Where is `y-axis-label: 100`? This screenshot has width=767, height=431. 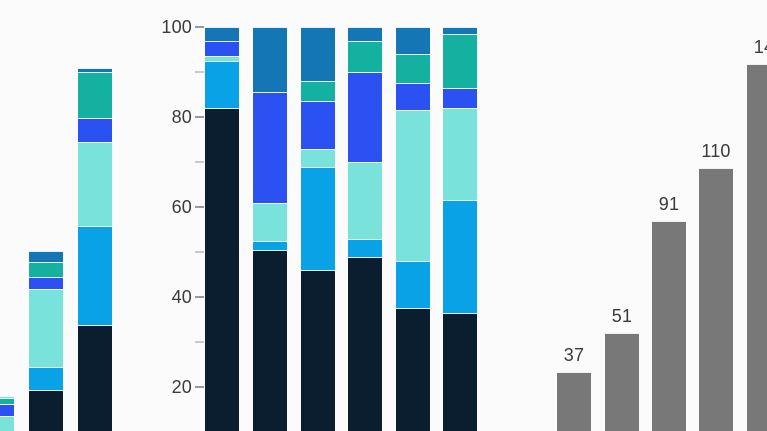
y-axis-label: 100 is located at coordinates (176, 27).